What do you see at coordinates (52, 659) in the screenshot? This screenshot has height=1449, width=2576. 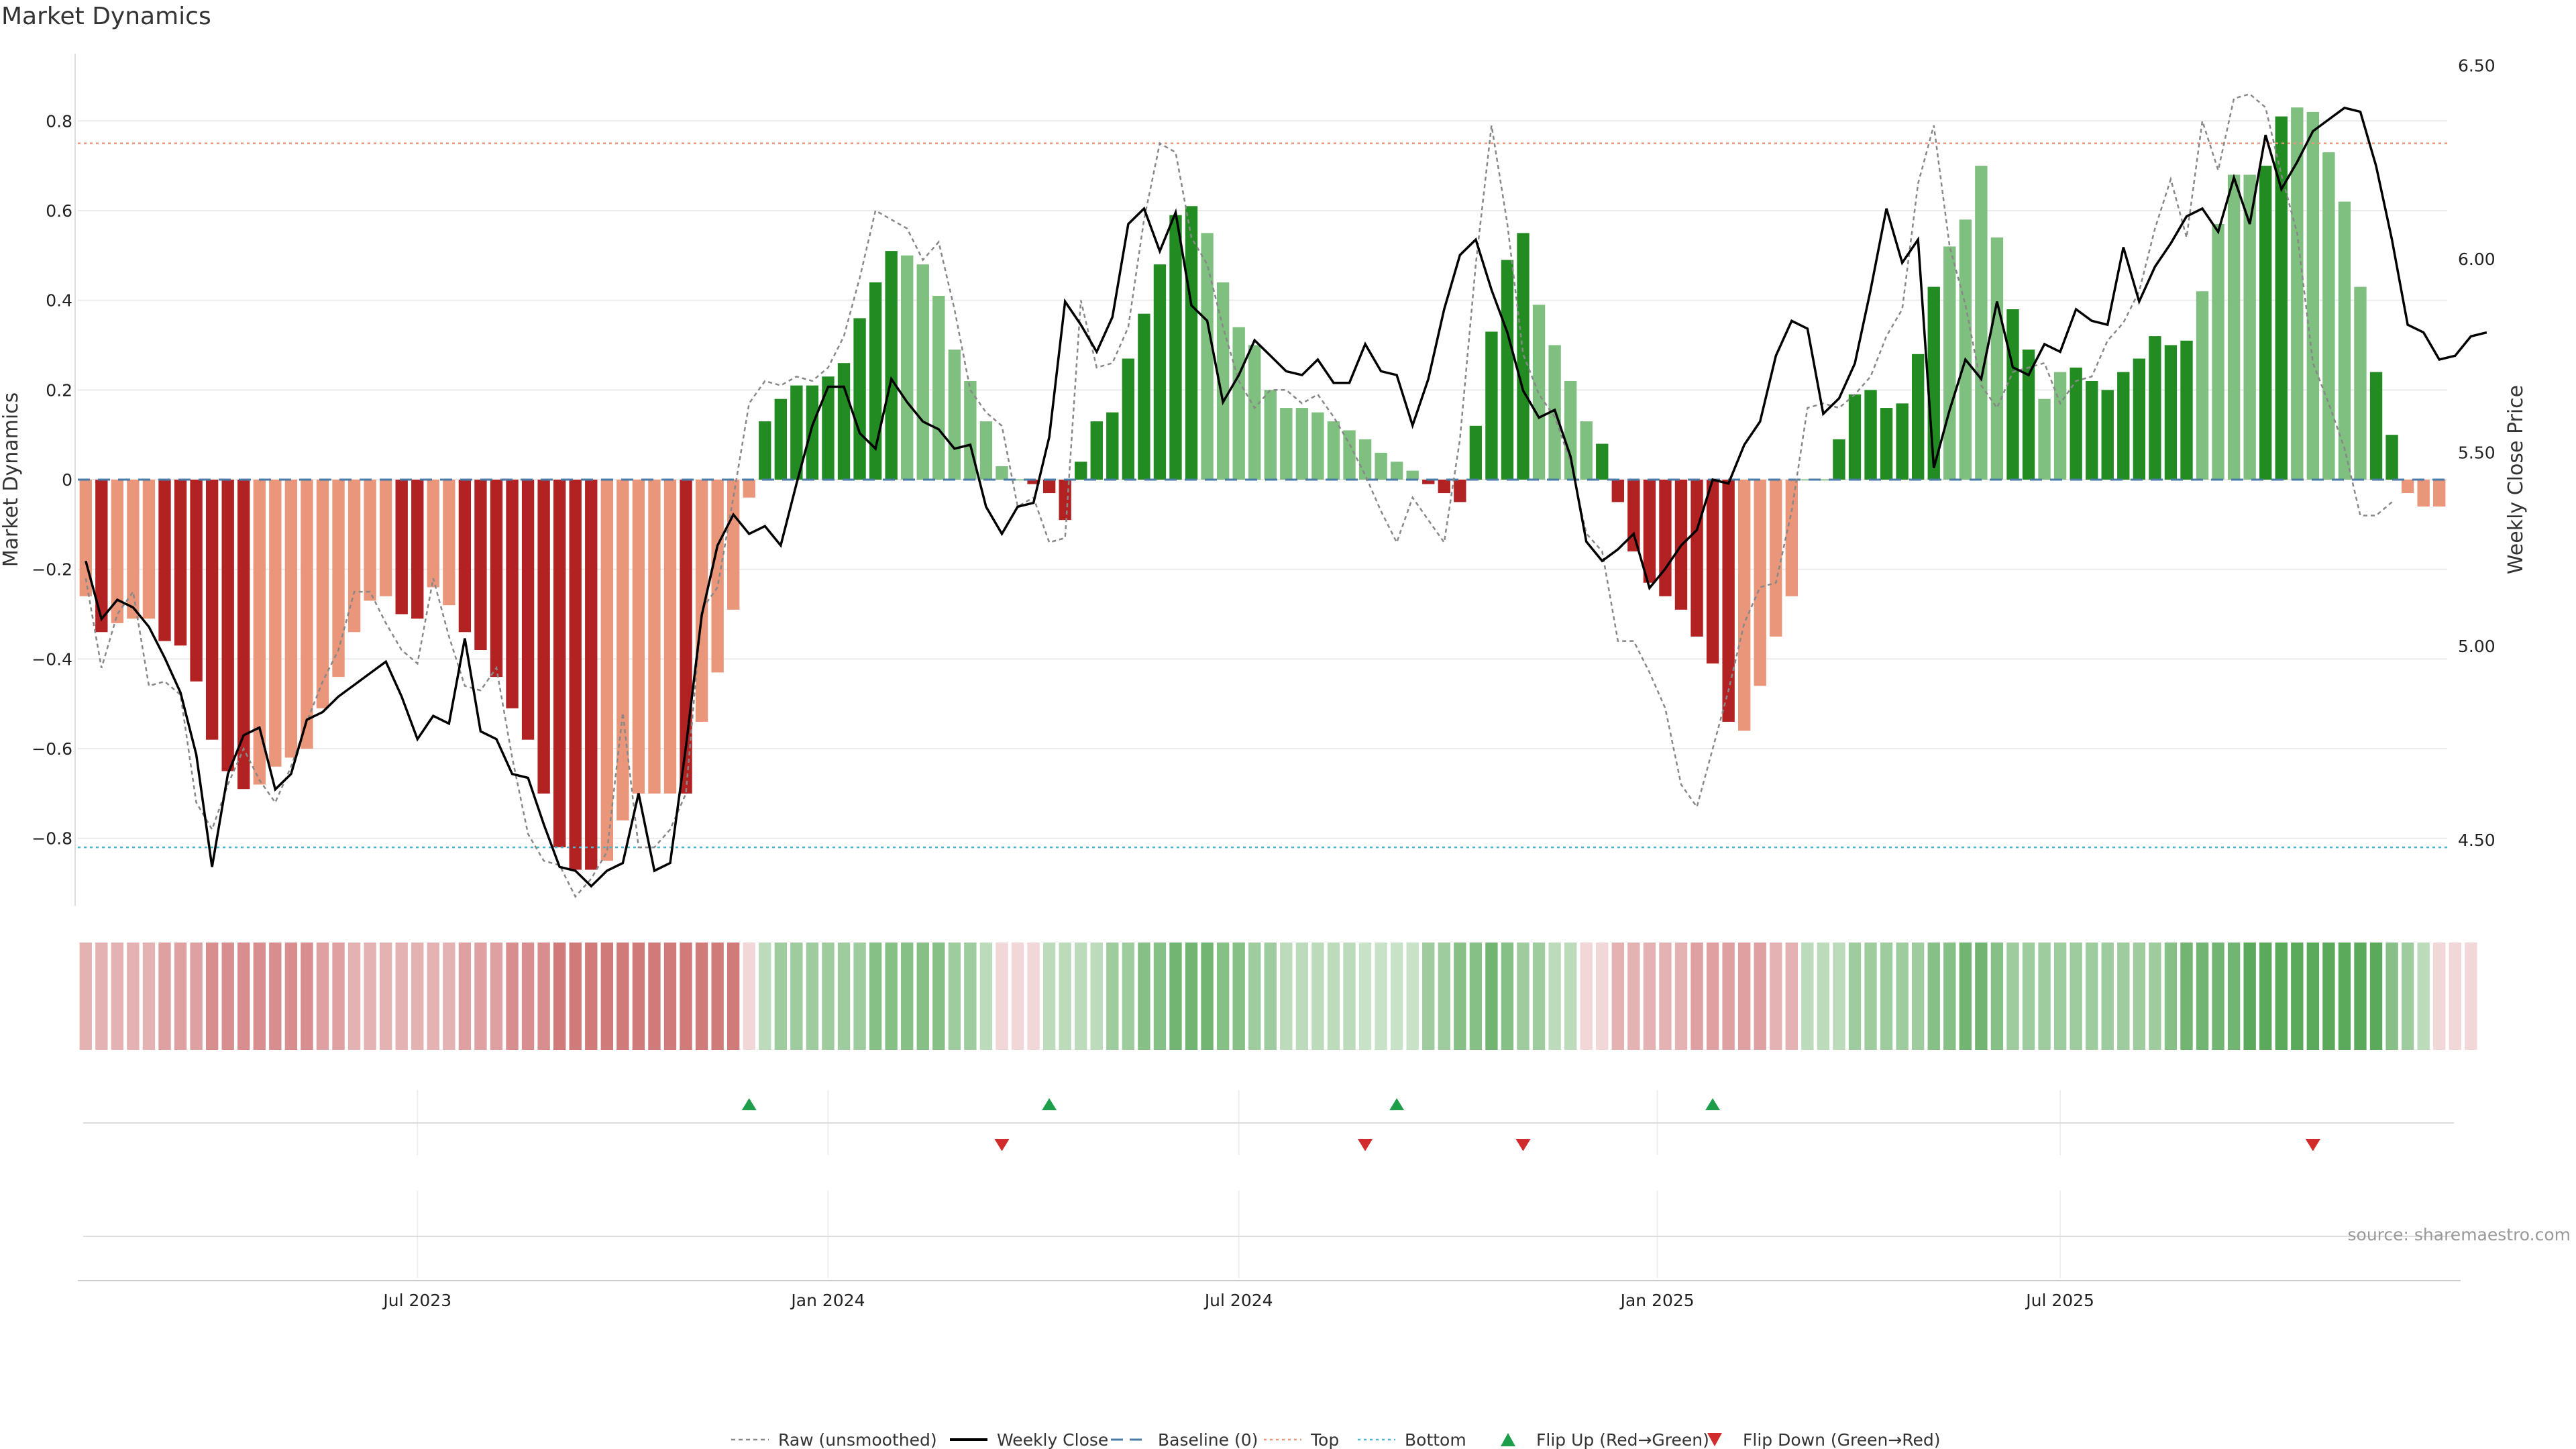 I see `y-tick-label: −0.4` at bounding box center [52, 659].